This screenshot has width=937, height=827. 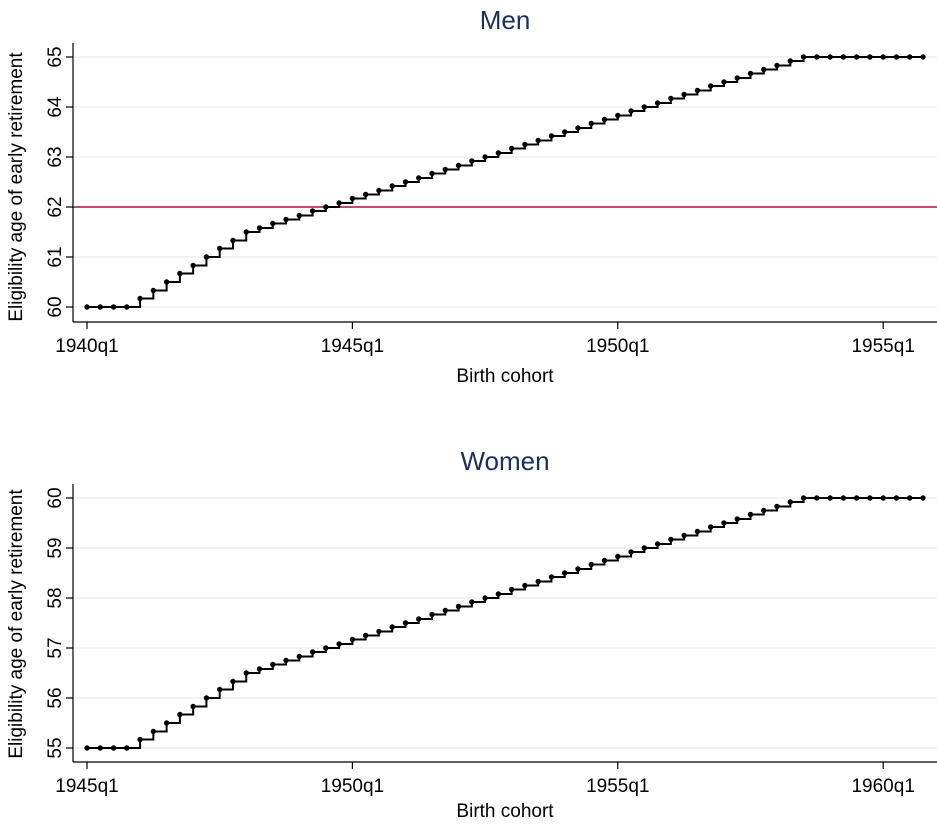 I want to click on x-axis-label: Birth cohort, so click(x=505, y=811).